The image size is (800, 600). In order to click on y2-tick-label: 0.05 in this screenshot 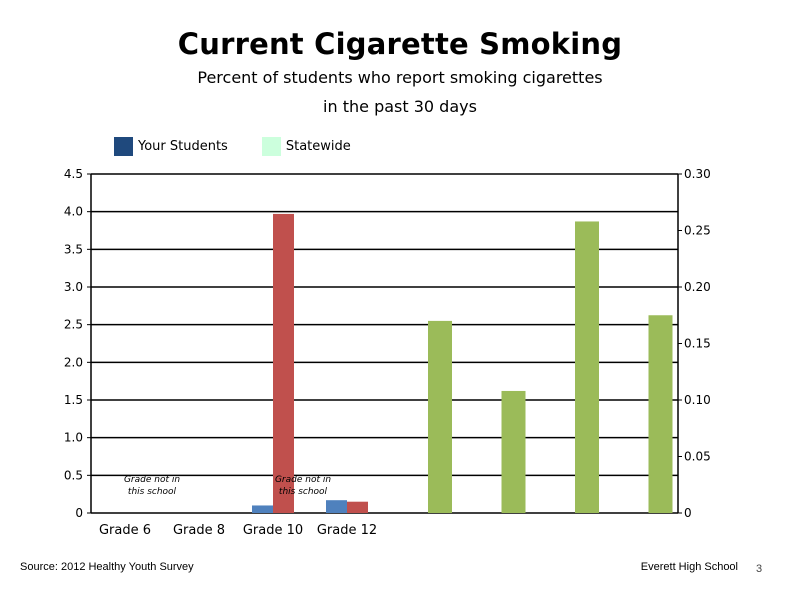, I will do `click(697, 457)`.